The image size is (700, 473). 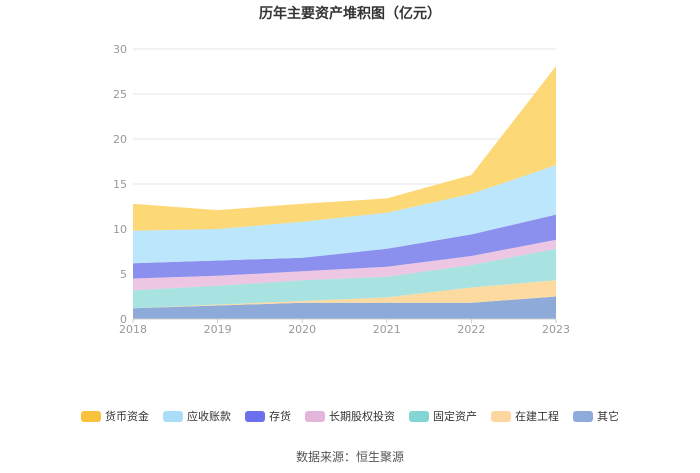 What do you see at coordinates (362, 416) in the screenshot?
I see `legend-label: 长期股权投资` at bounding box center [362, 416].